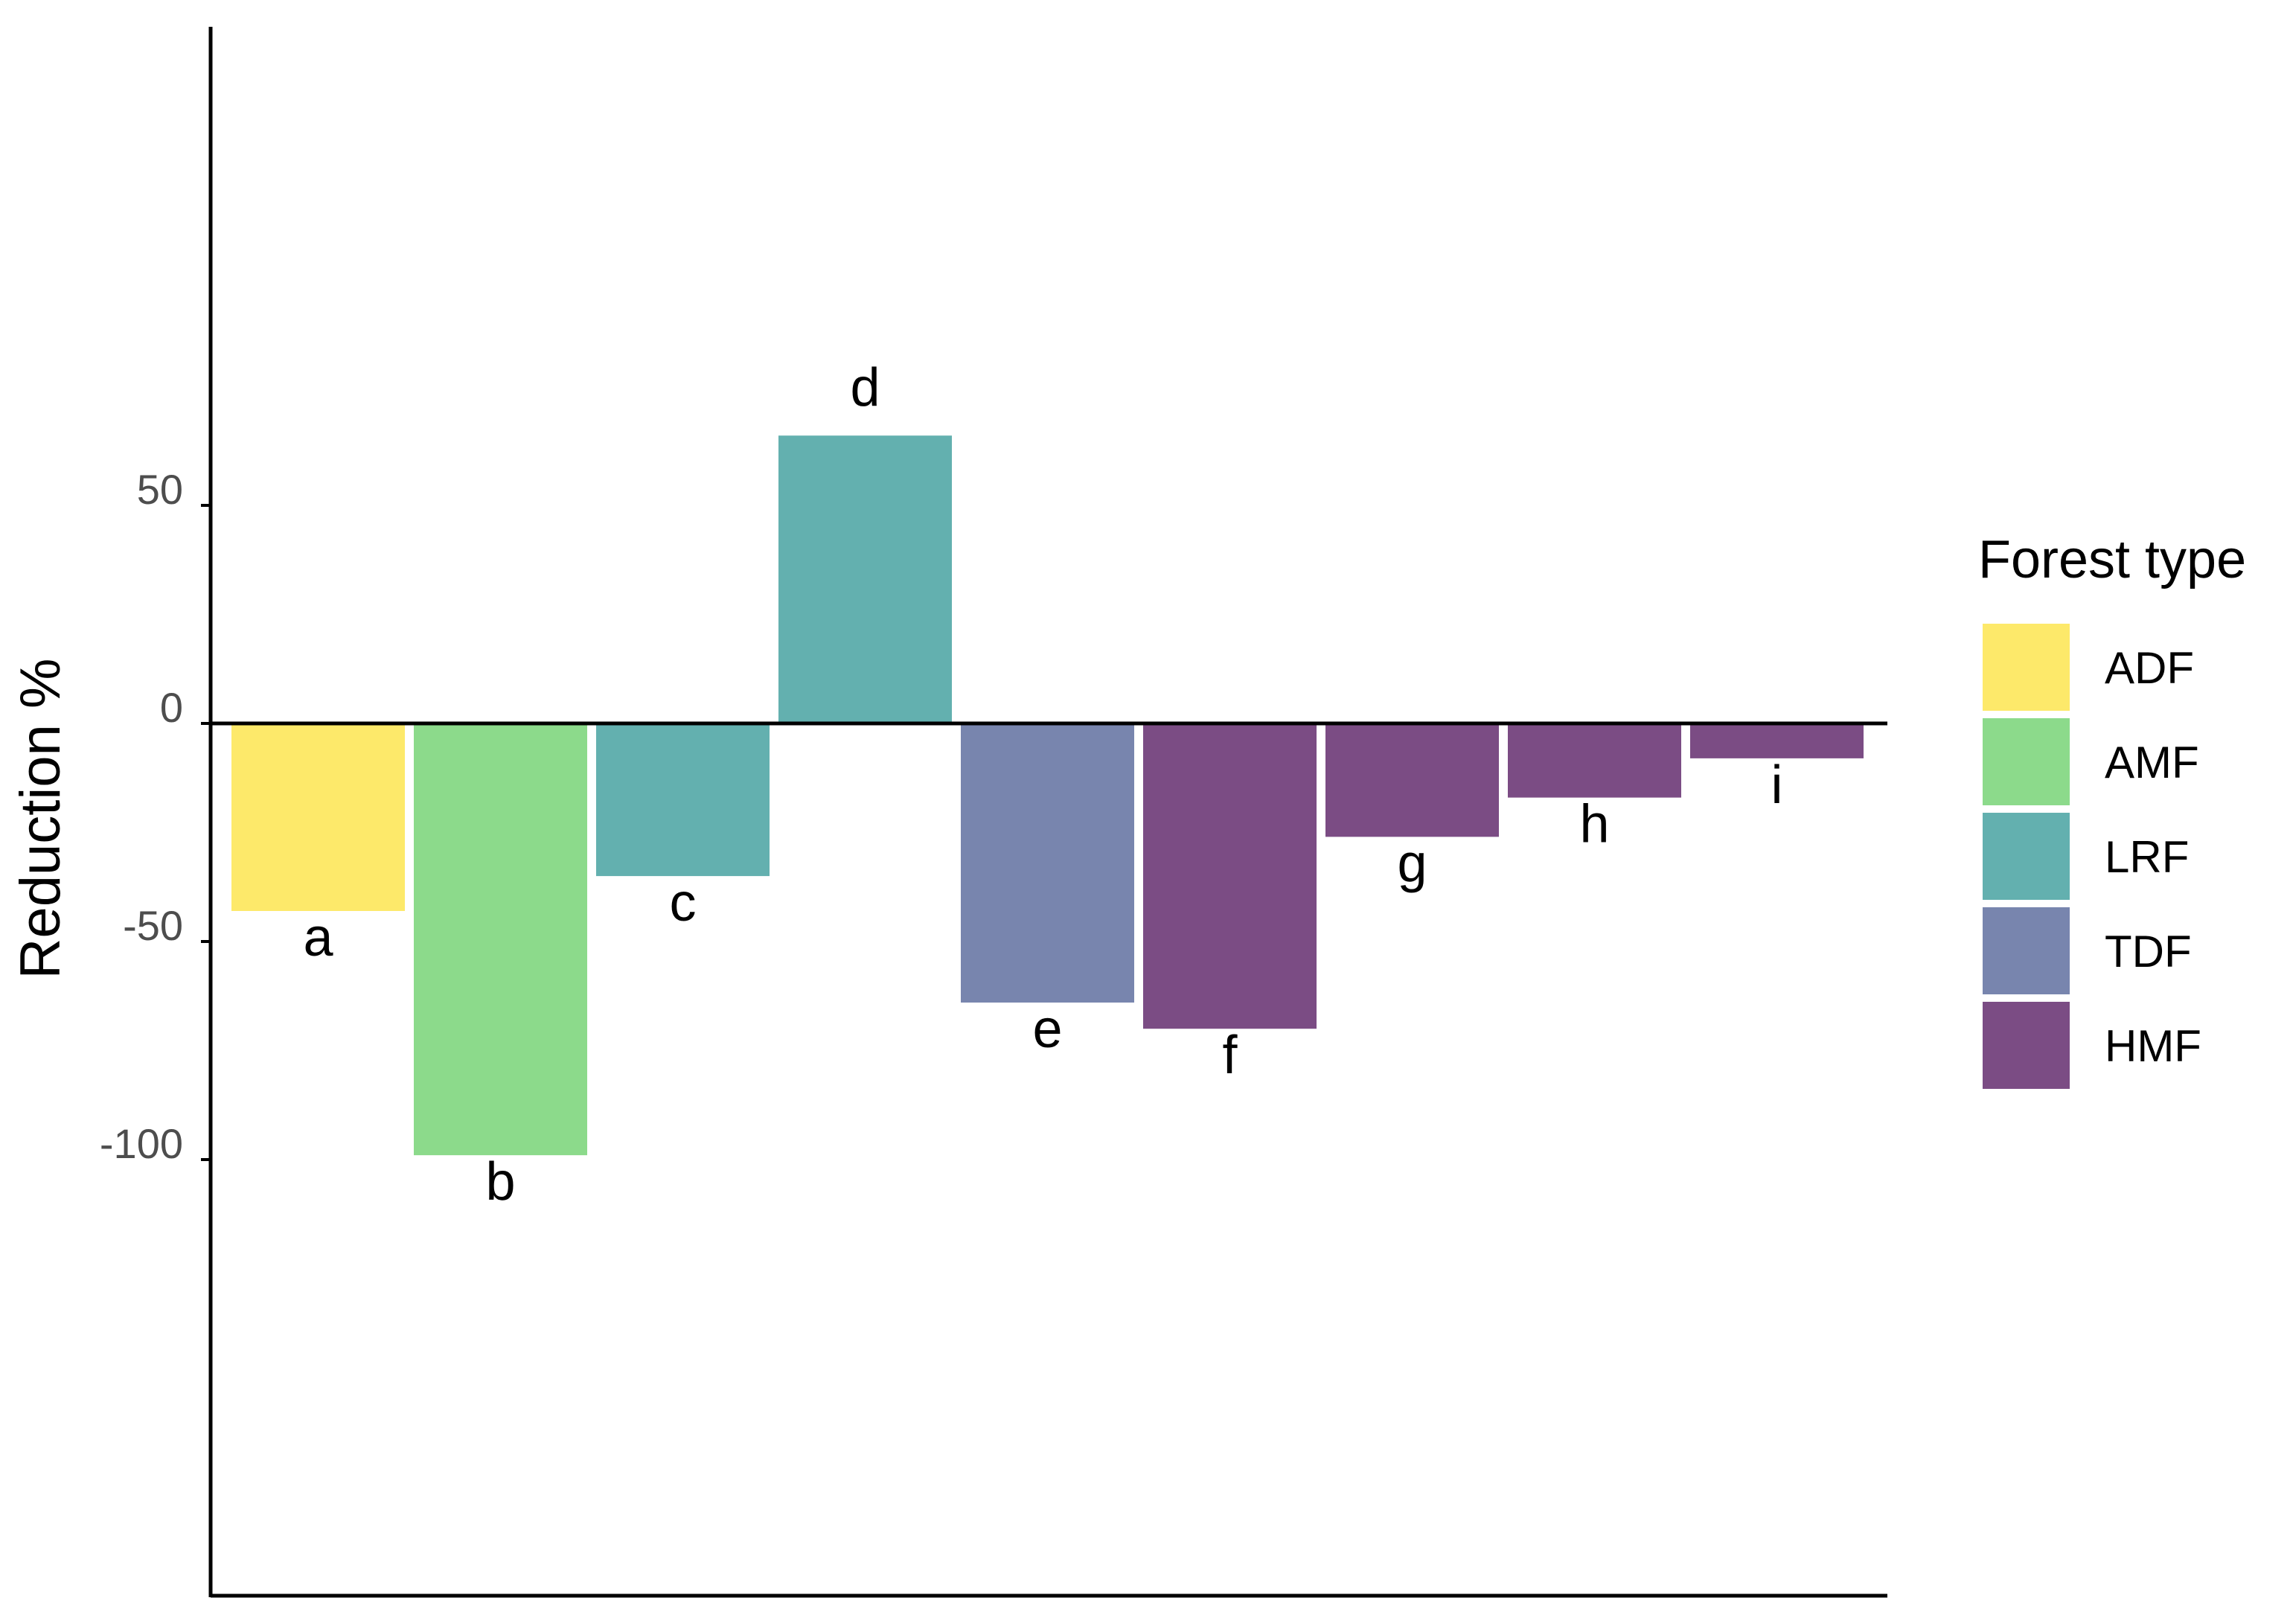 The image size is (2290, 1624). Describe the element at coordinates (40, 819) in the screenshot. I see `y-axis-title: Reduction %` at that location.